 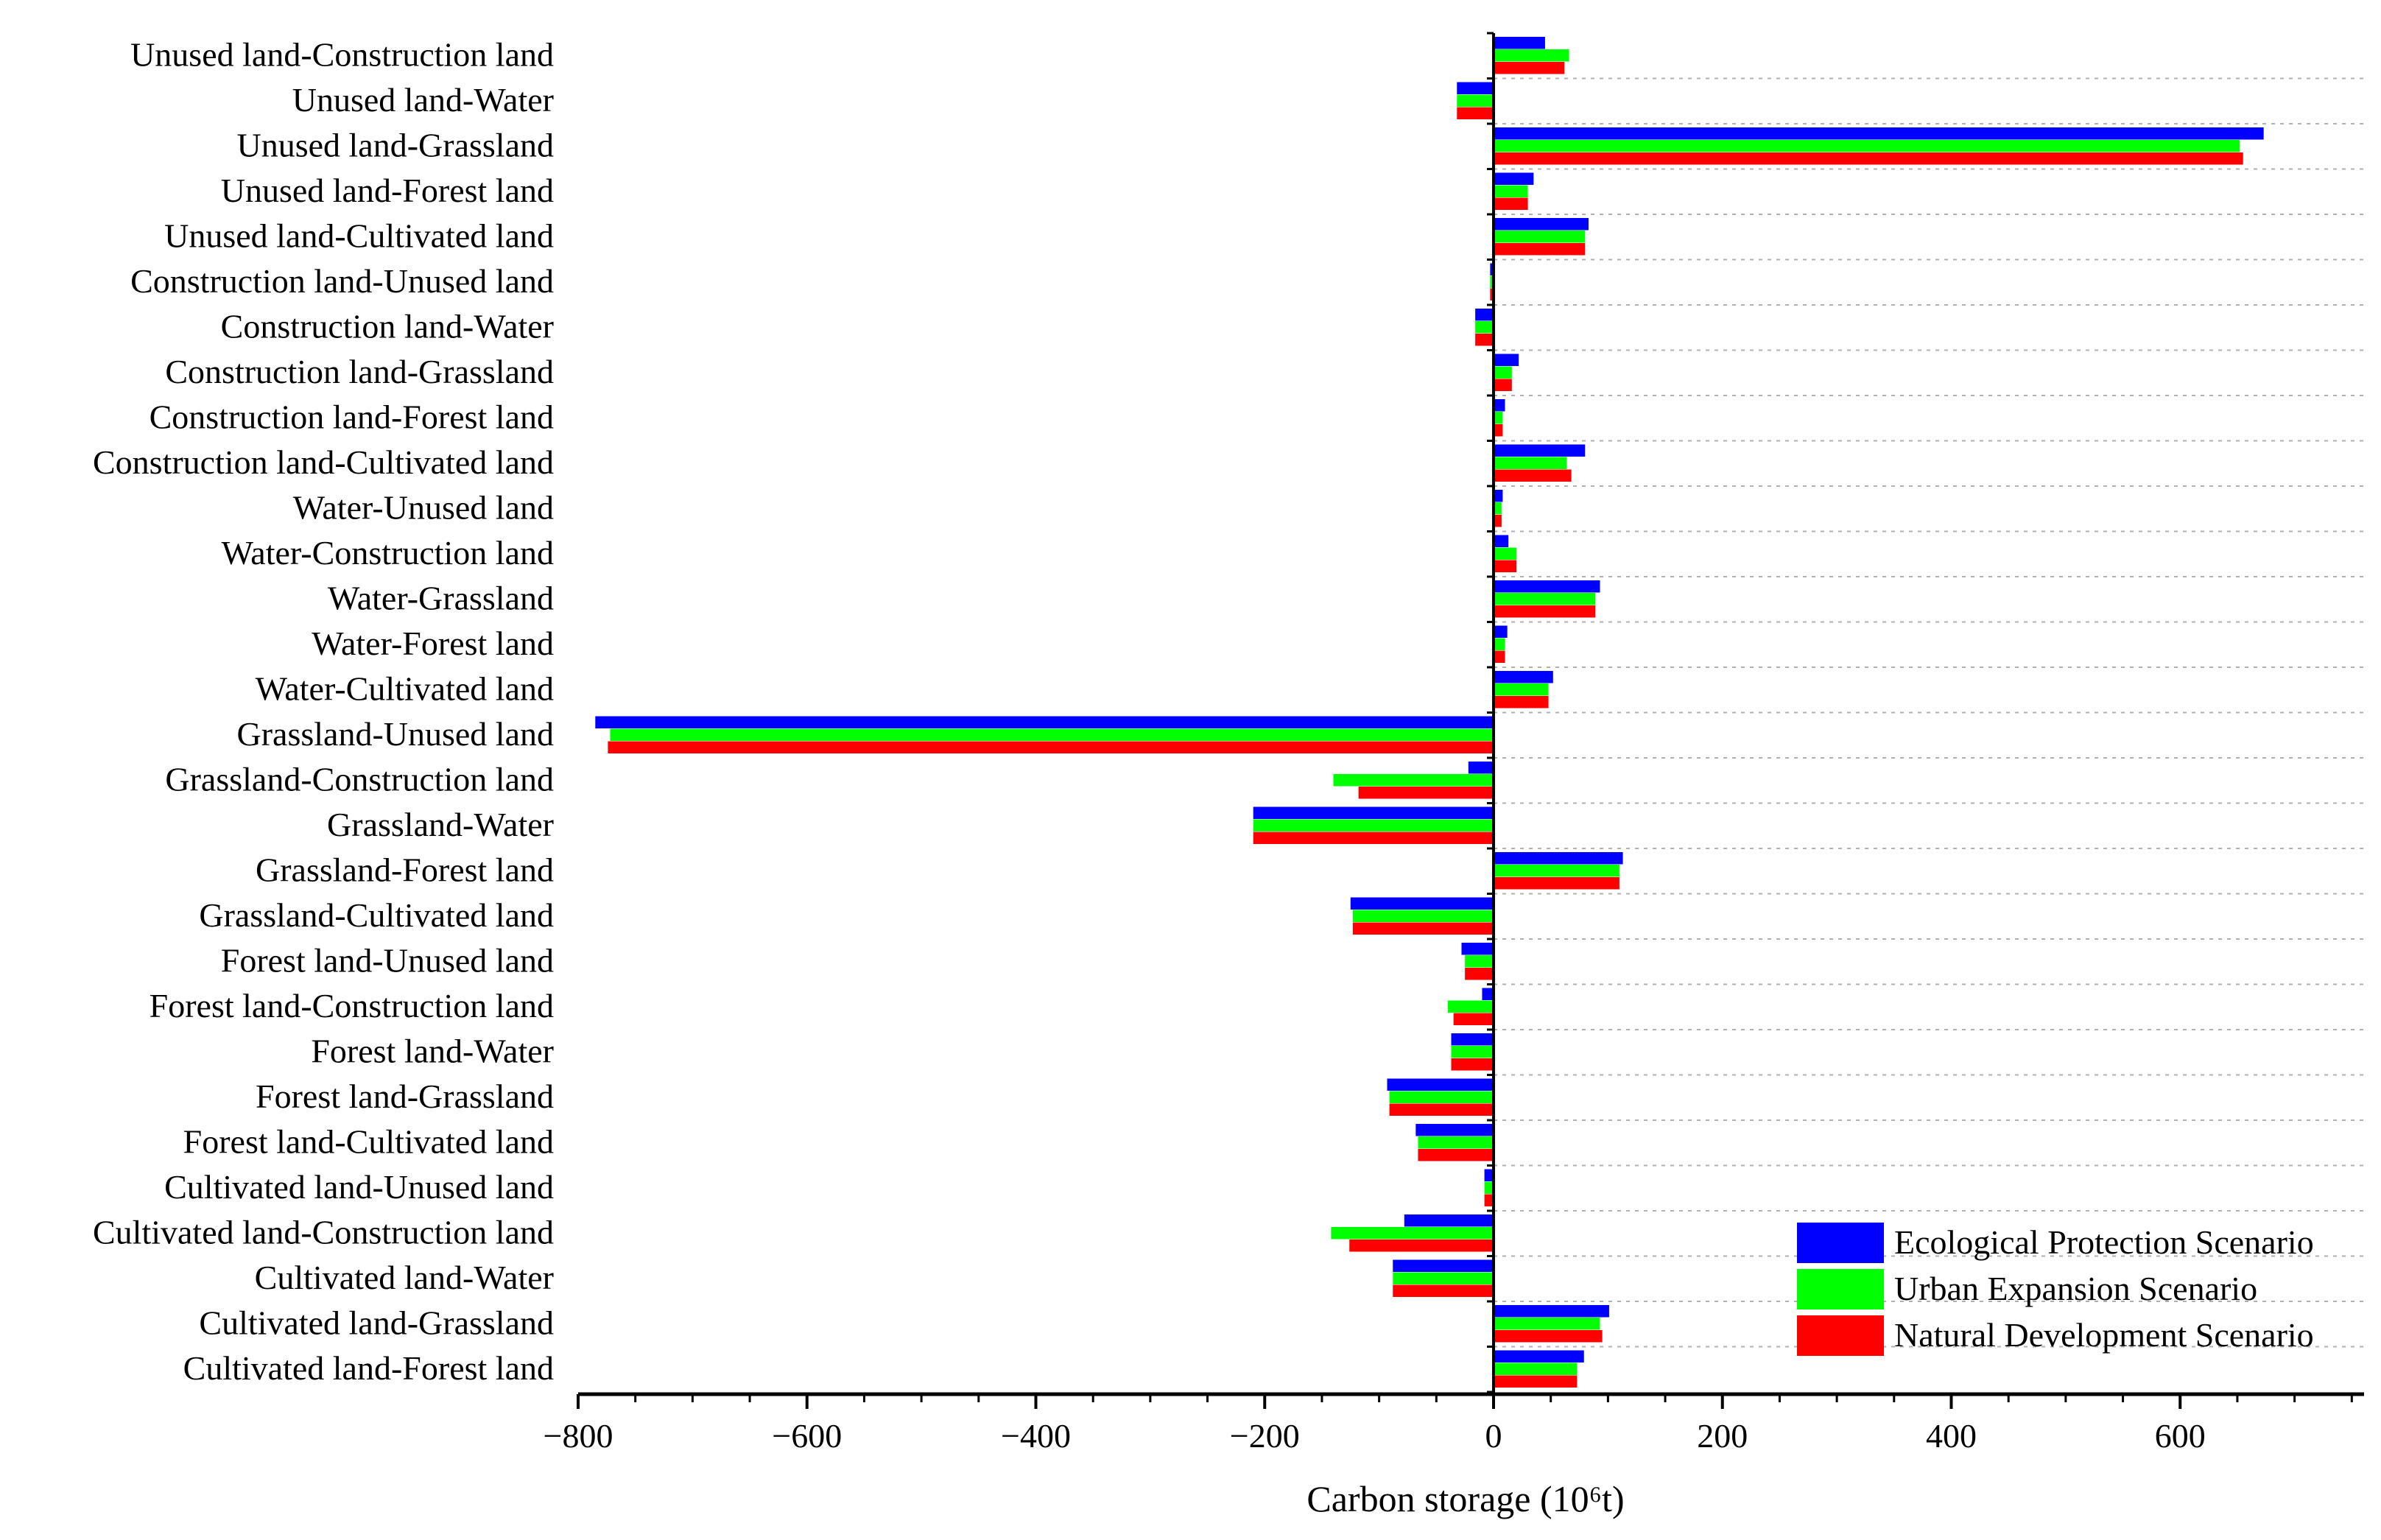 I want to click on category-label: Water-Unused land, so click(x=423, y=508).